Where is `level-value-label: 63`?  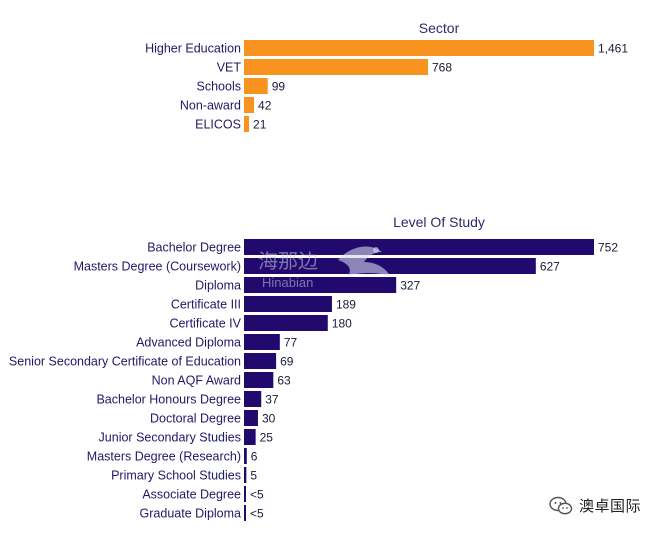 level-value-label: 63 is located at coordinates (284, 381).